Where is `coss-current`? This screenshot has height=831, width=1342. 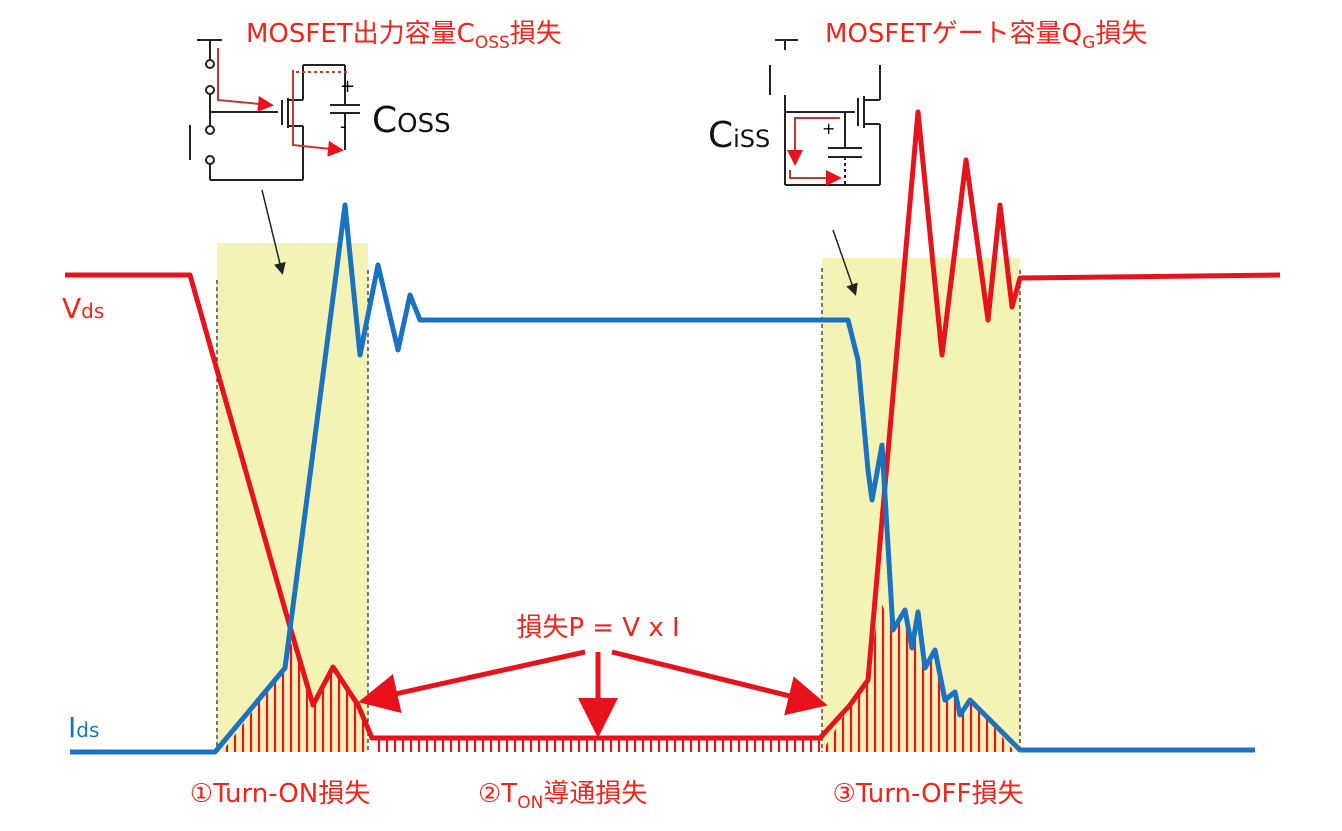
coss-current is located at coordinates (283, 102).